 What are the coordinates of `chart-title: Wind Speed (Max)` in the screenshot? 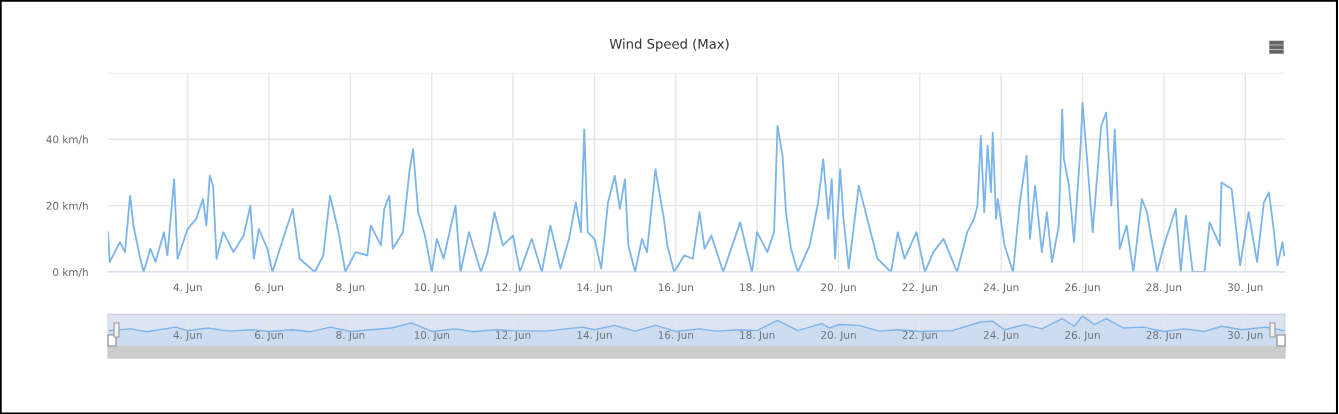 It's located at (669, 45).